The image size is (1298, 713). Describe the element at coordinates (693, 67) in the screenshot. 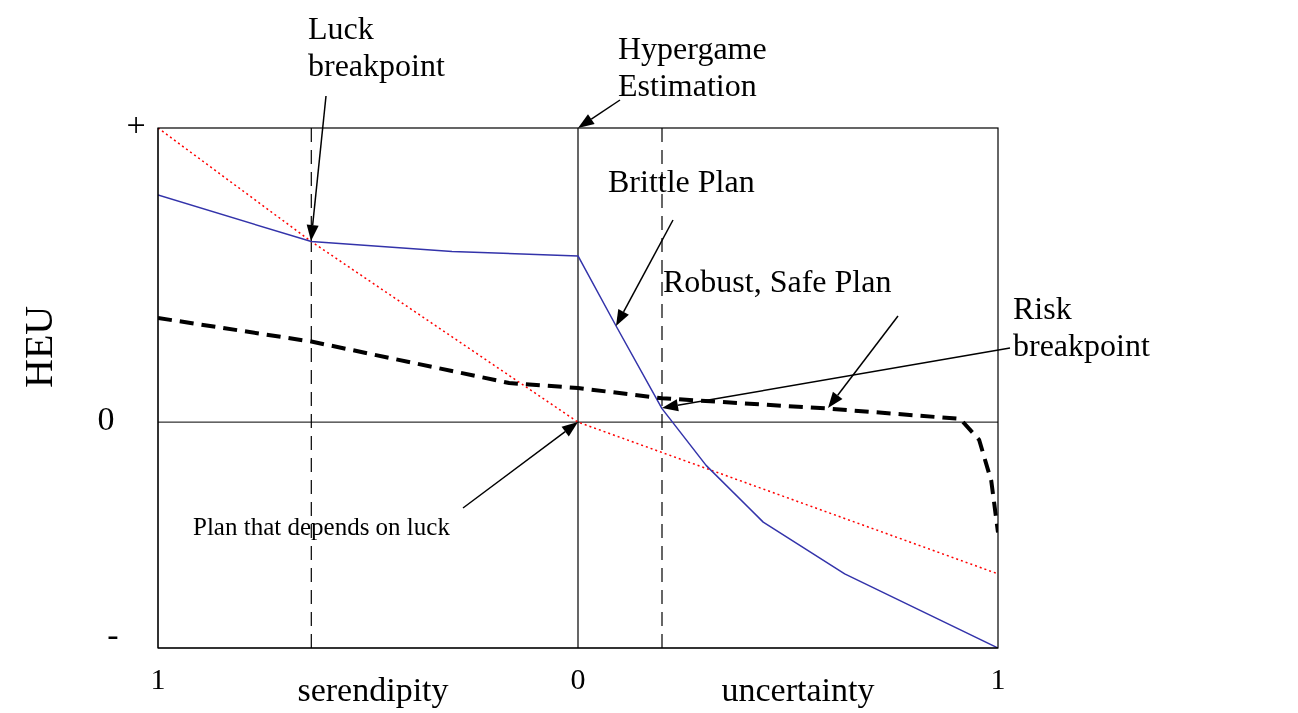

I see `text: Hypergame Estimation` at that location.